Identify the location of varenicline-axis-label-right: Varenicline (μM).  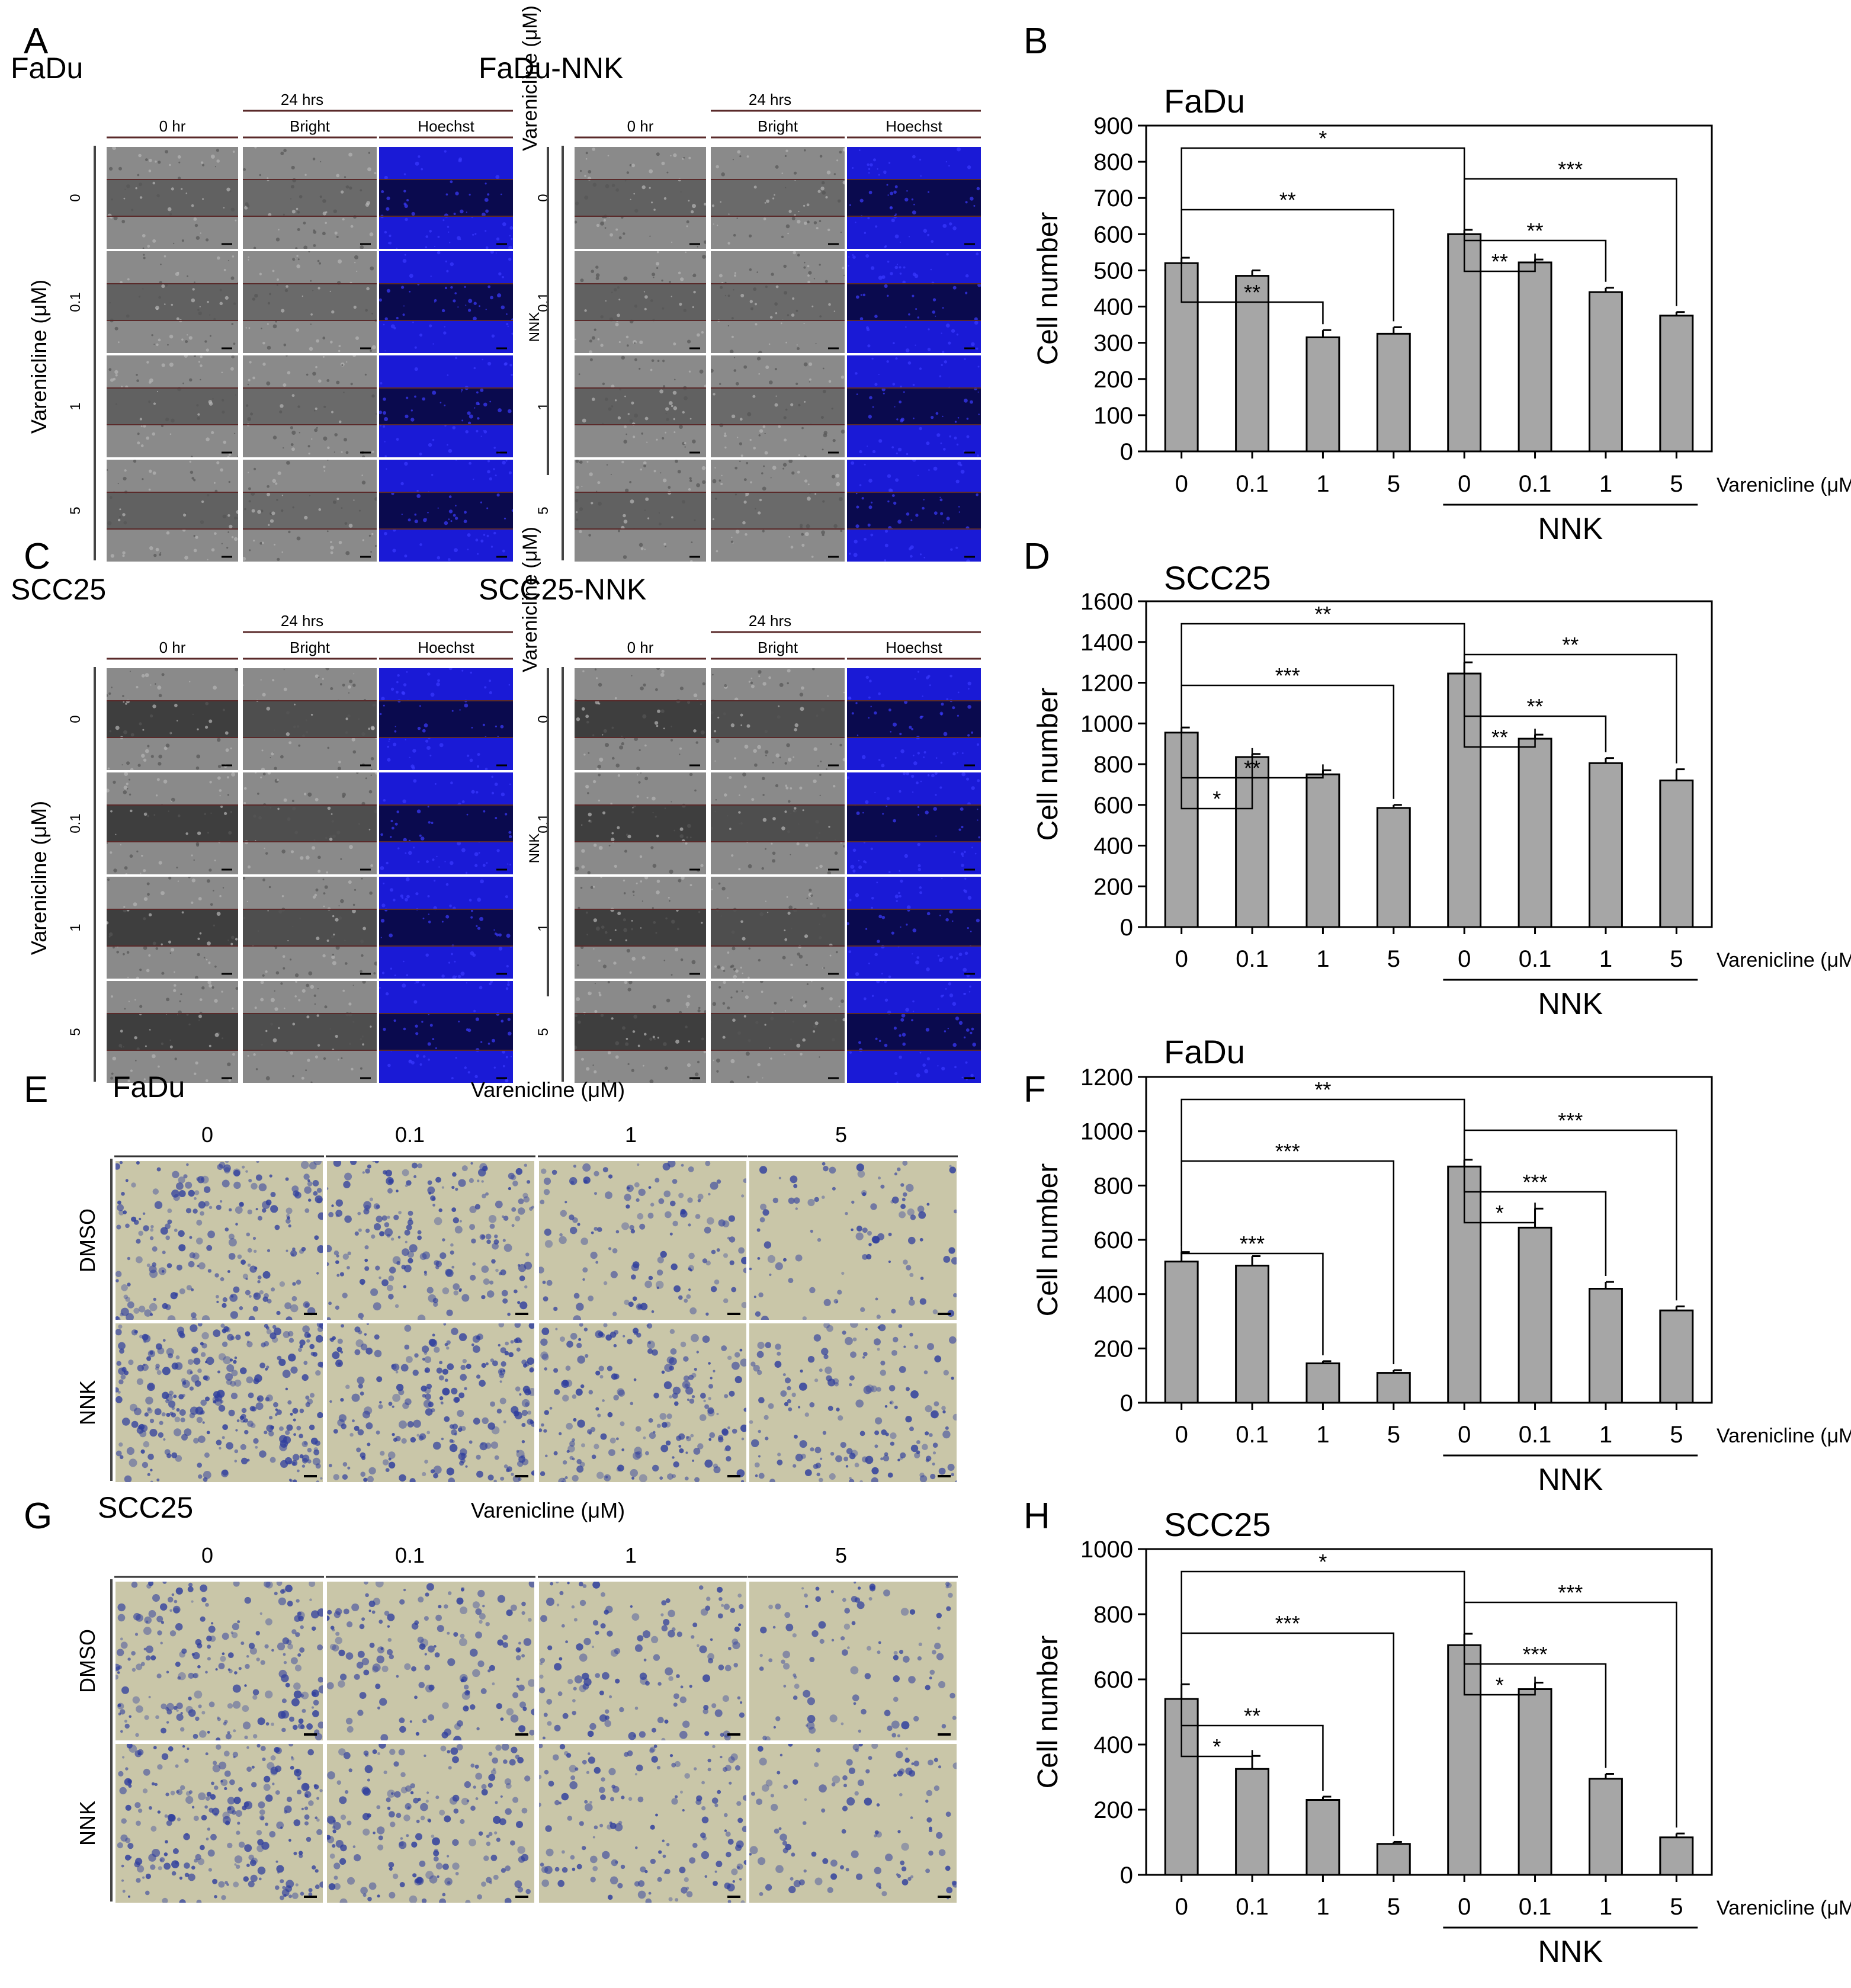
(530, 599).